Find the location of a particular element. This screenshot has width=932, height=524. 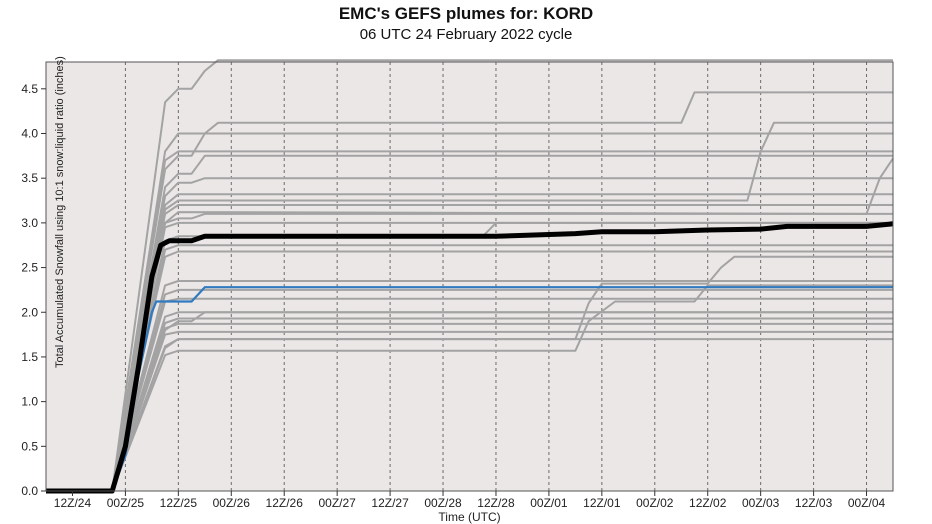

x-tick-label: 00Z/02 is located at coordinates (655, 503).